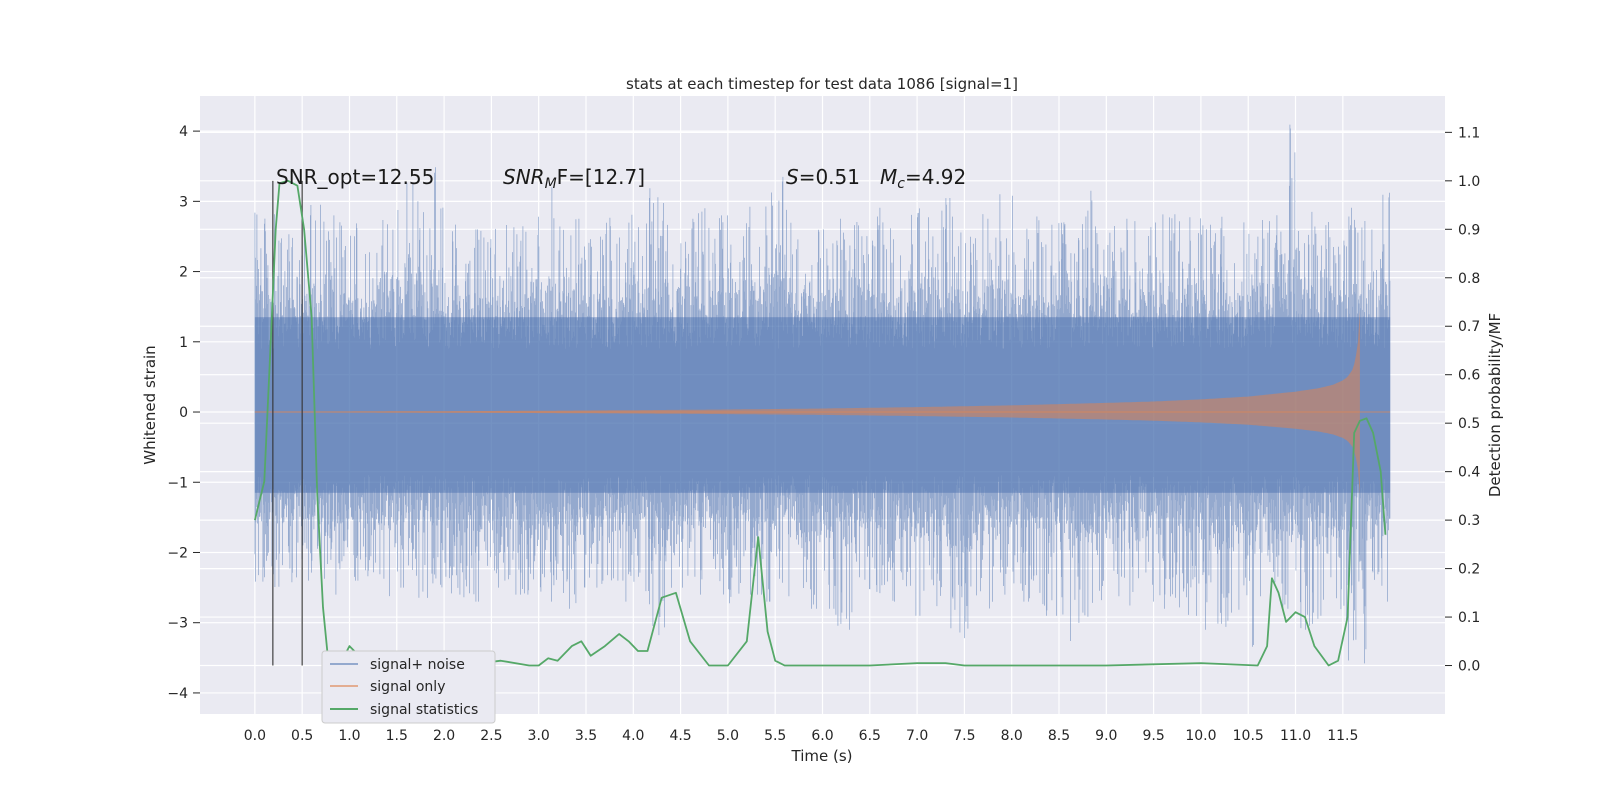 This screenshot has width=1600, height=800. I want to click on x-tick-label: 8.5, so click(1059, 736).